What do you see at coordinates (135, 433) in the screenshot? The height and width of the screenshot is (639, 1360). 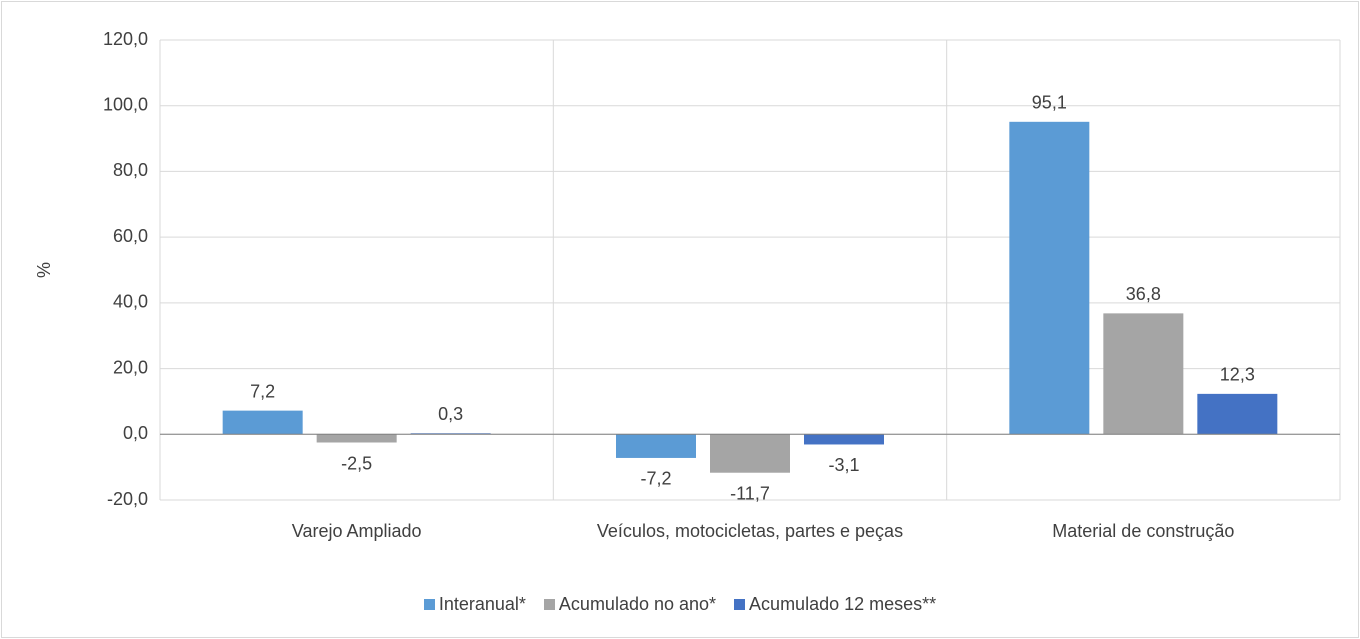 I see `y-tick-label: 0,0` at bounding box center [135, 433].